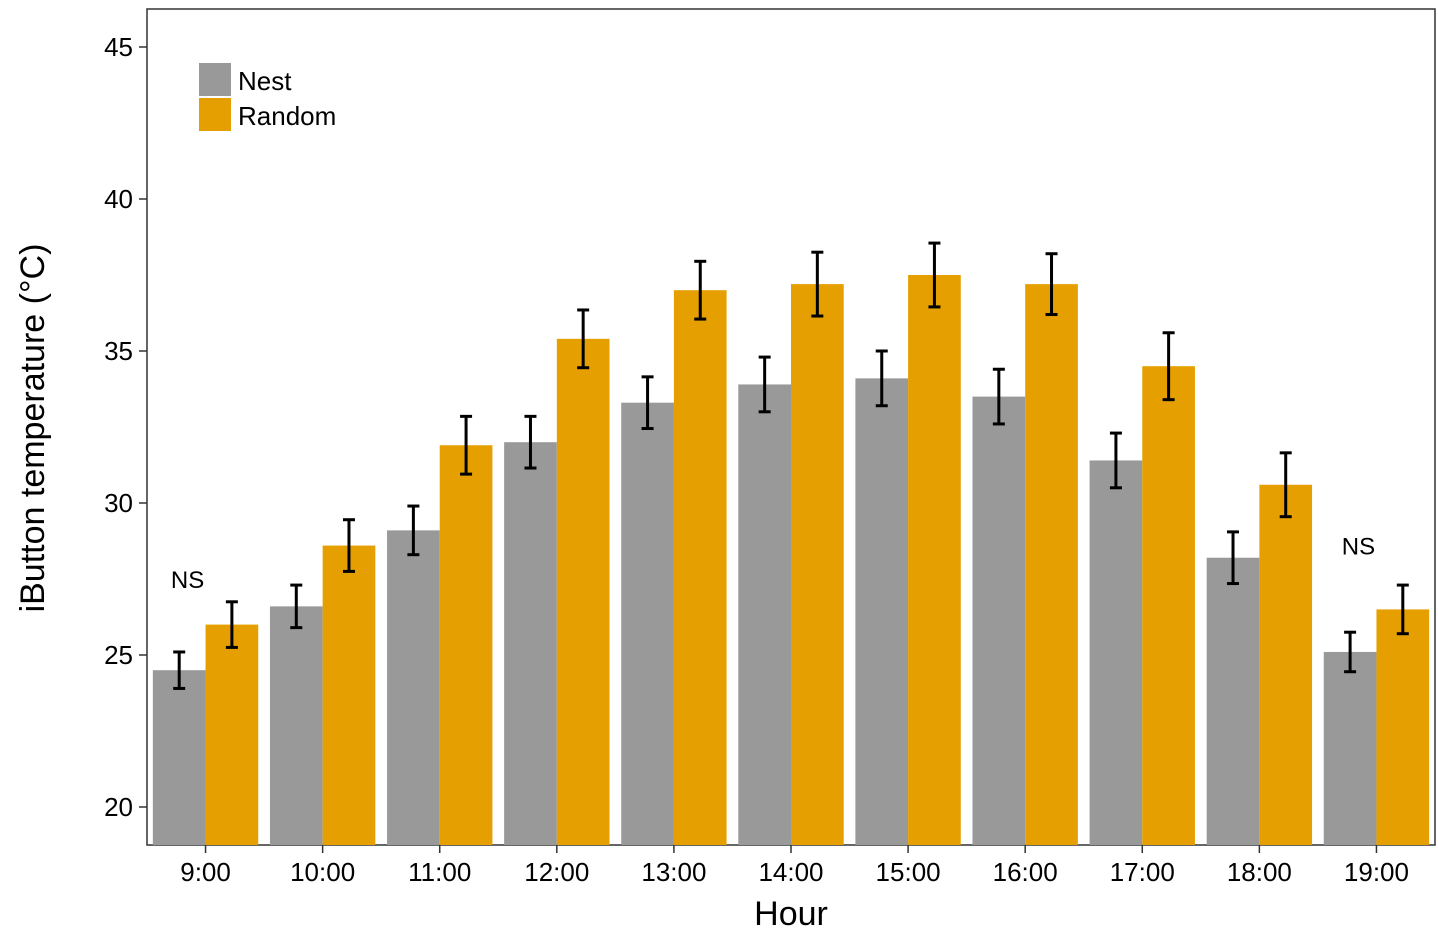 The width and height of the screenshot is (1438, 928). I want to click on y-tick-label-30: 30, so click(118, 503).